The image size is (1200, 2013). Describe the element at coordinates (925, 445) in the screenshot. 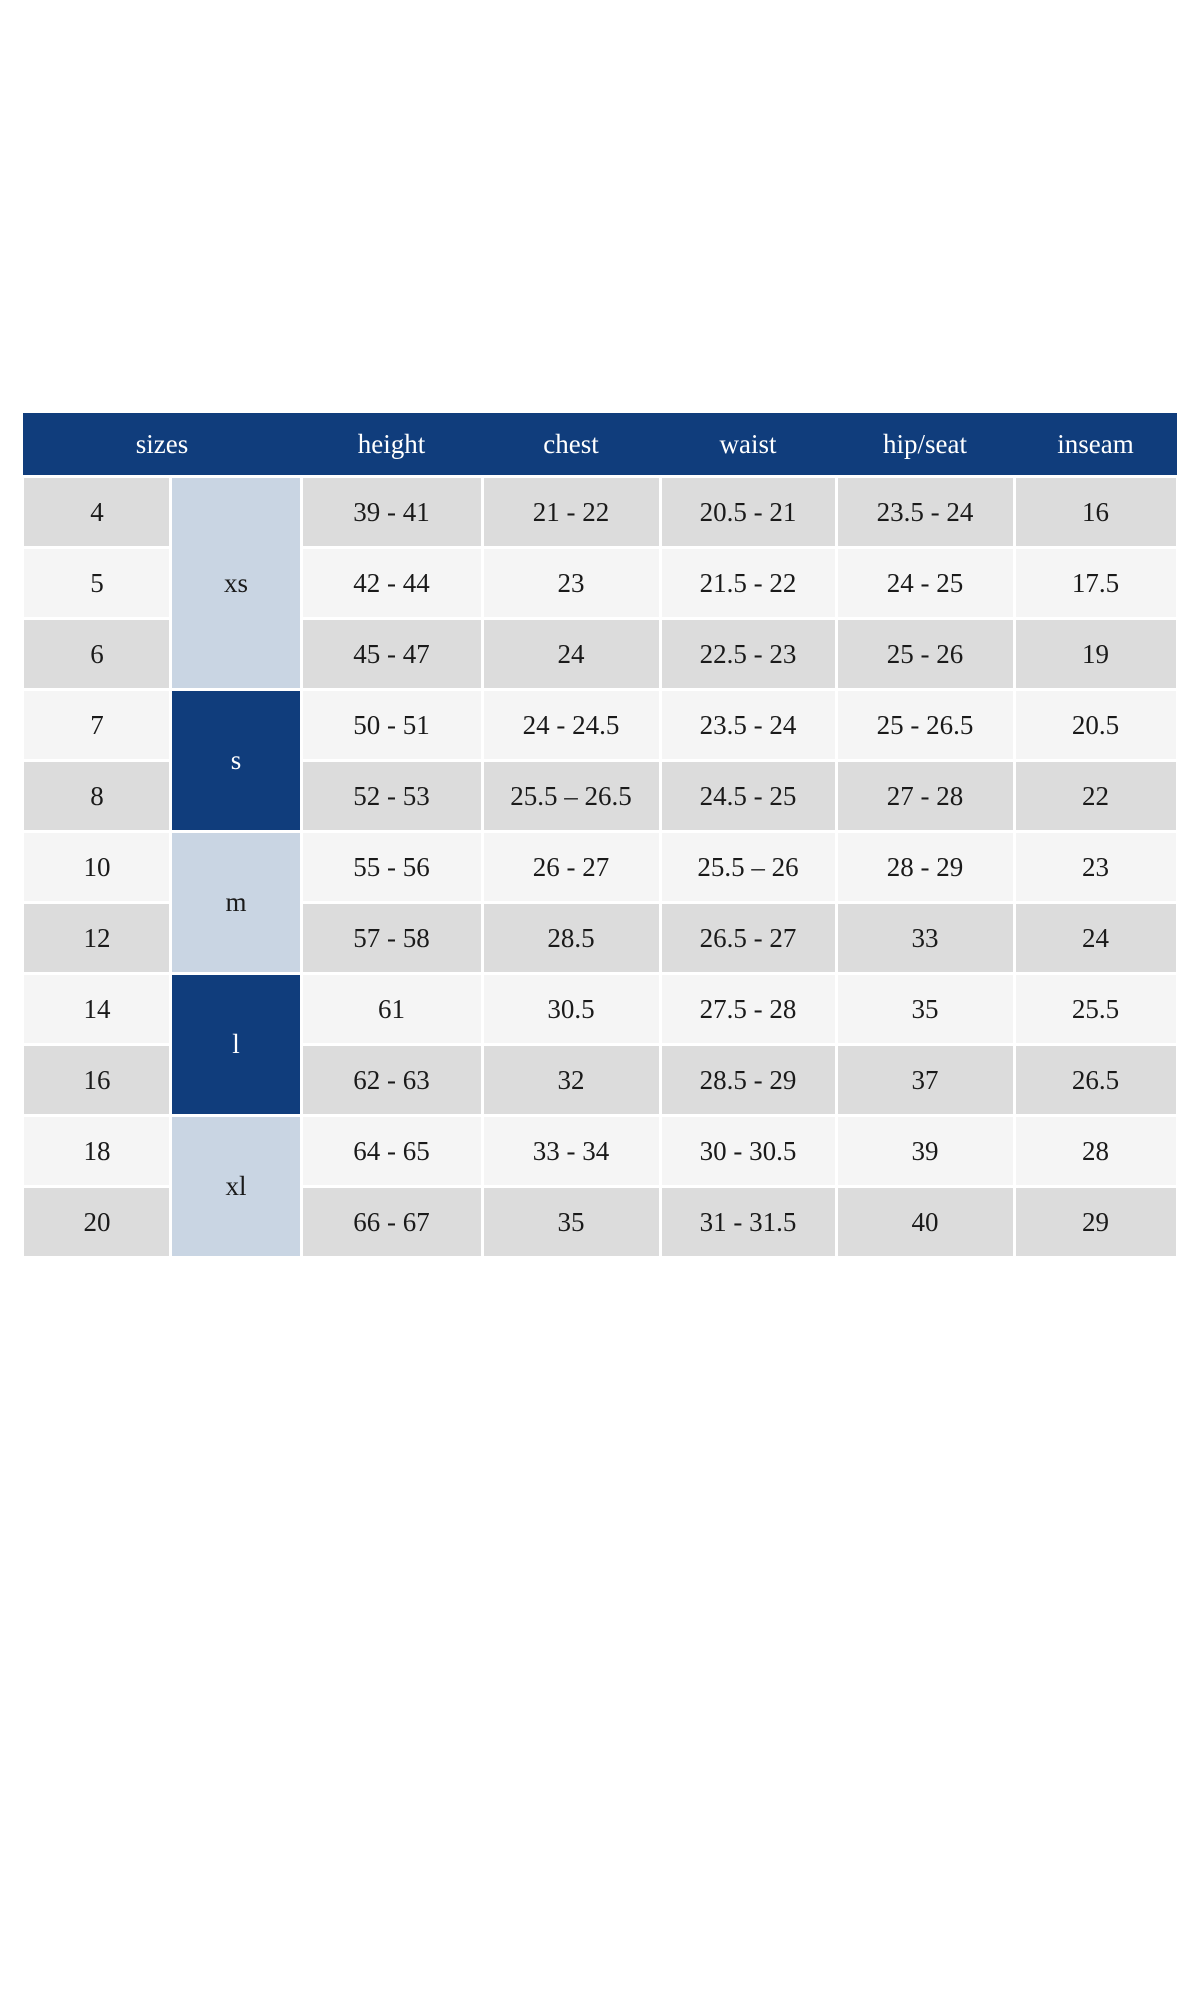

I see `header-cell-hip-seat: hip/seat` at that location.